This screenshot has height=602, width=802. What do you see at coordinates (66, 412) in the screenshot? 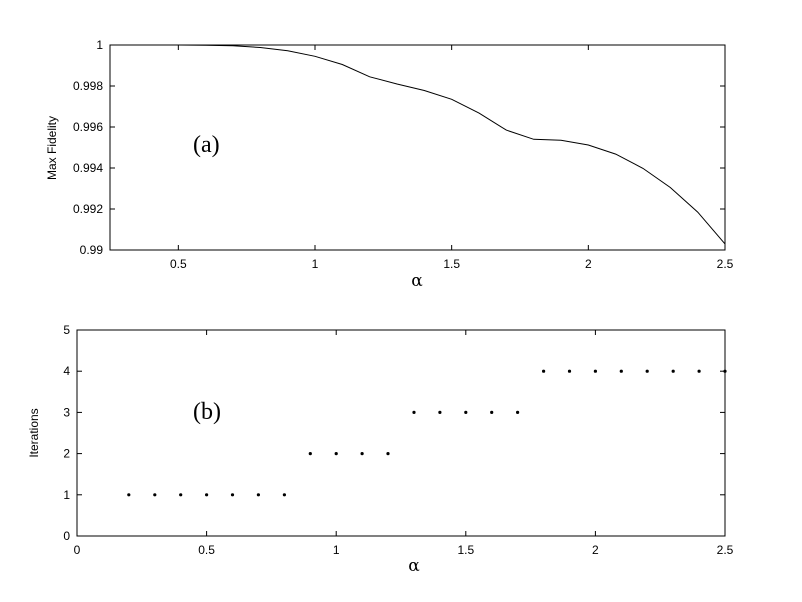
I see `y-tick-label: 3` at bounding box center [66, 412].